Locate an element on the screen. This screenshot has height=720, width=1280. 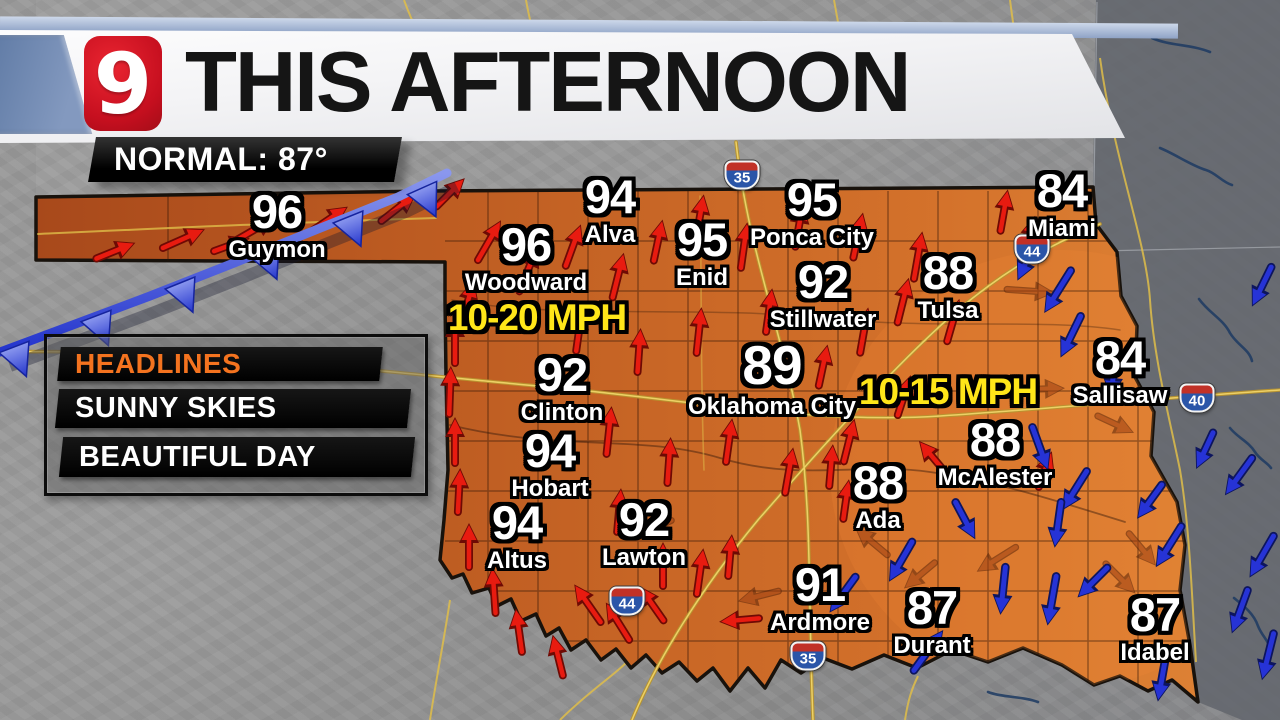
interstate-44-shield: 44 is located at coordinates (627, 601).